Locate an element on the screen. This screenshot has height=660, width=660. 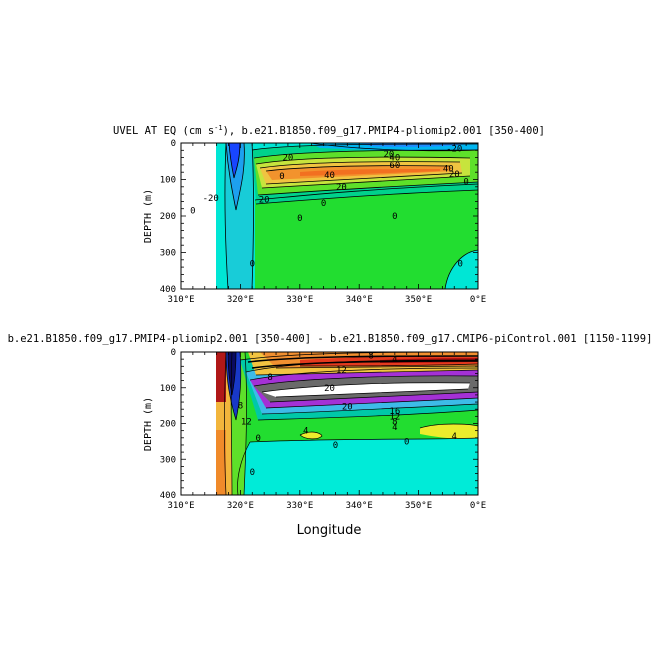
top-x-tick-label: 0°E is located at coordinates (478, 300).